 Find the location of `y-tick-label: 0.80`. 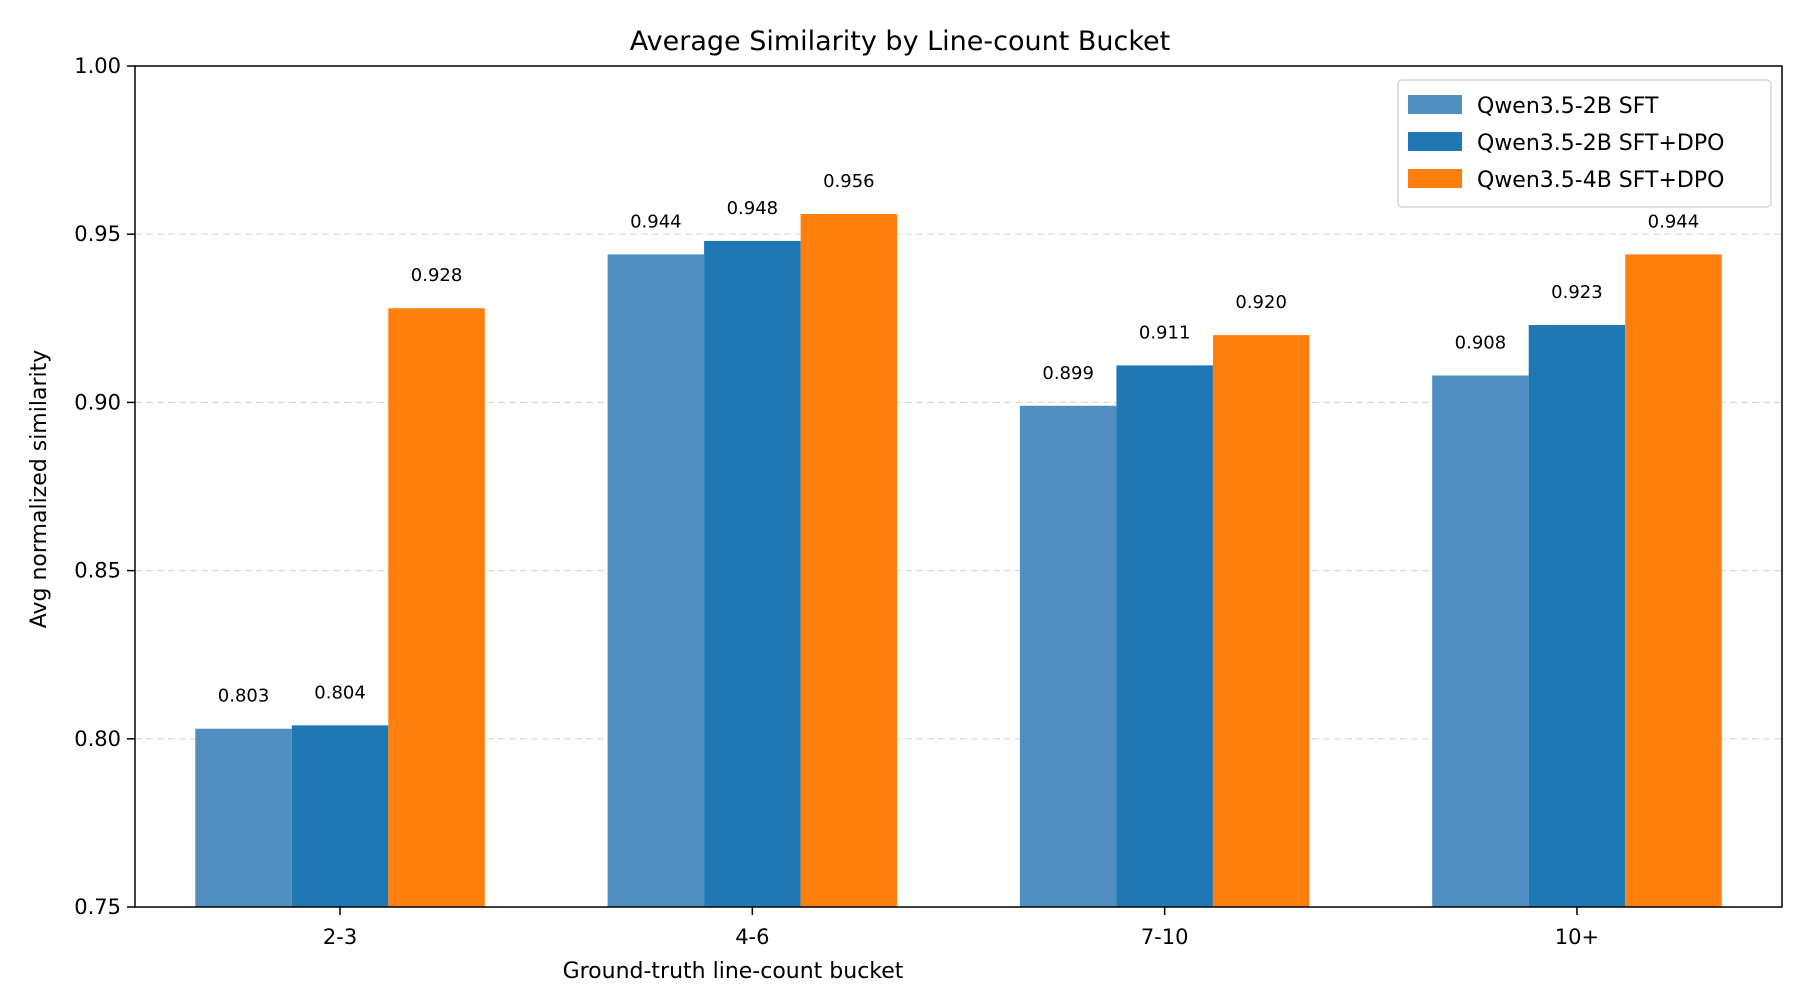

y-tick-label: 0.80 is located at coordinates (97, 739).